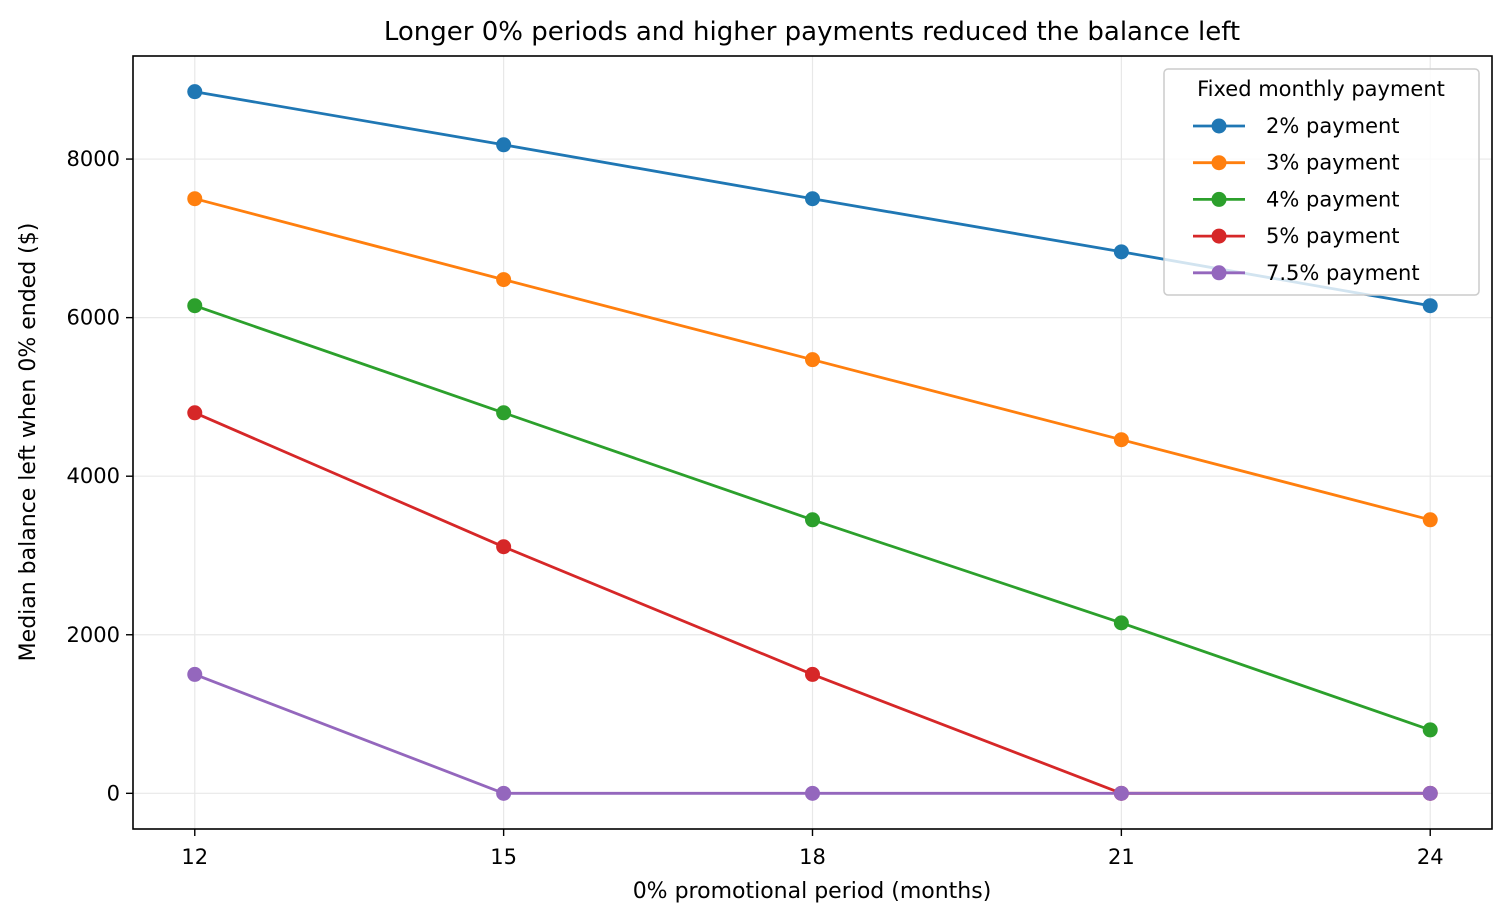 This screenshot has height=922, width=1509. Describe the element at coordinates (1333, 126) in the screenshot. I see `legend-label: 2% payment` at that location.